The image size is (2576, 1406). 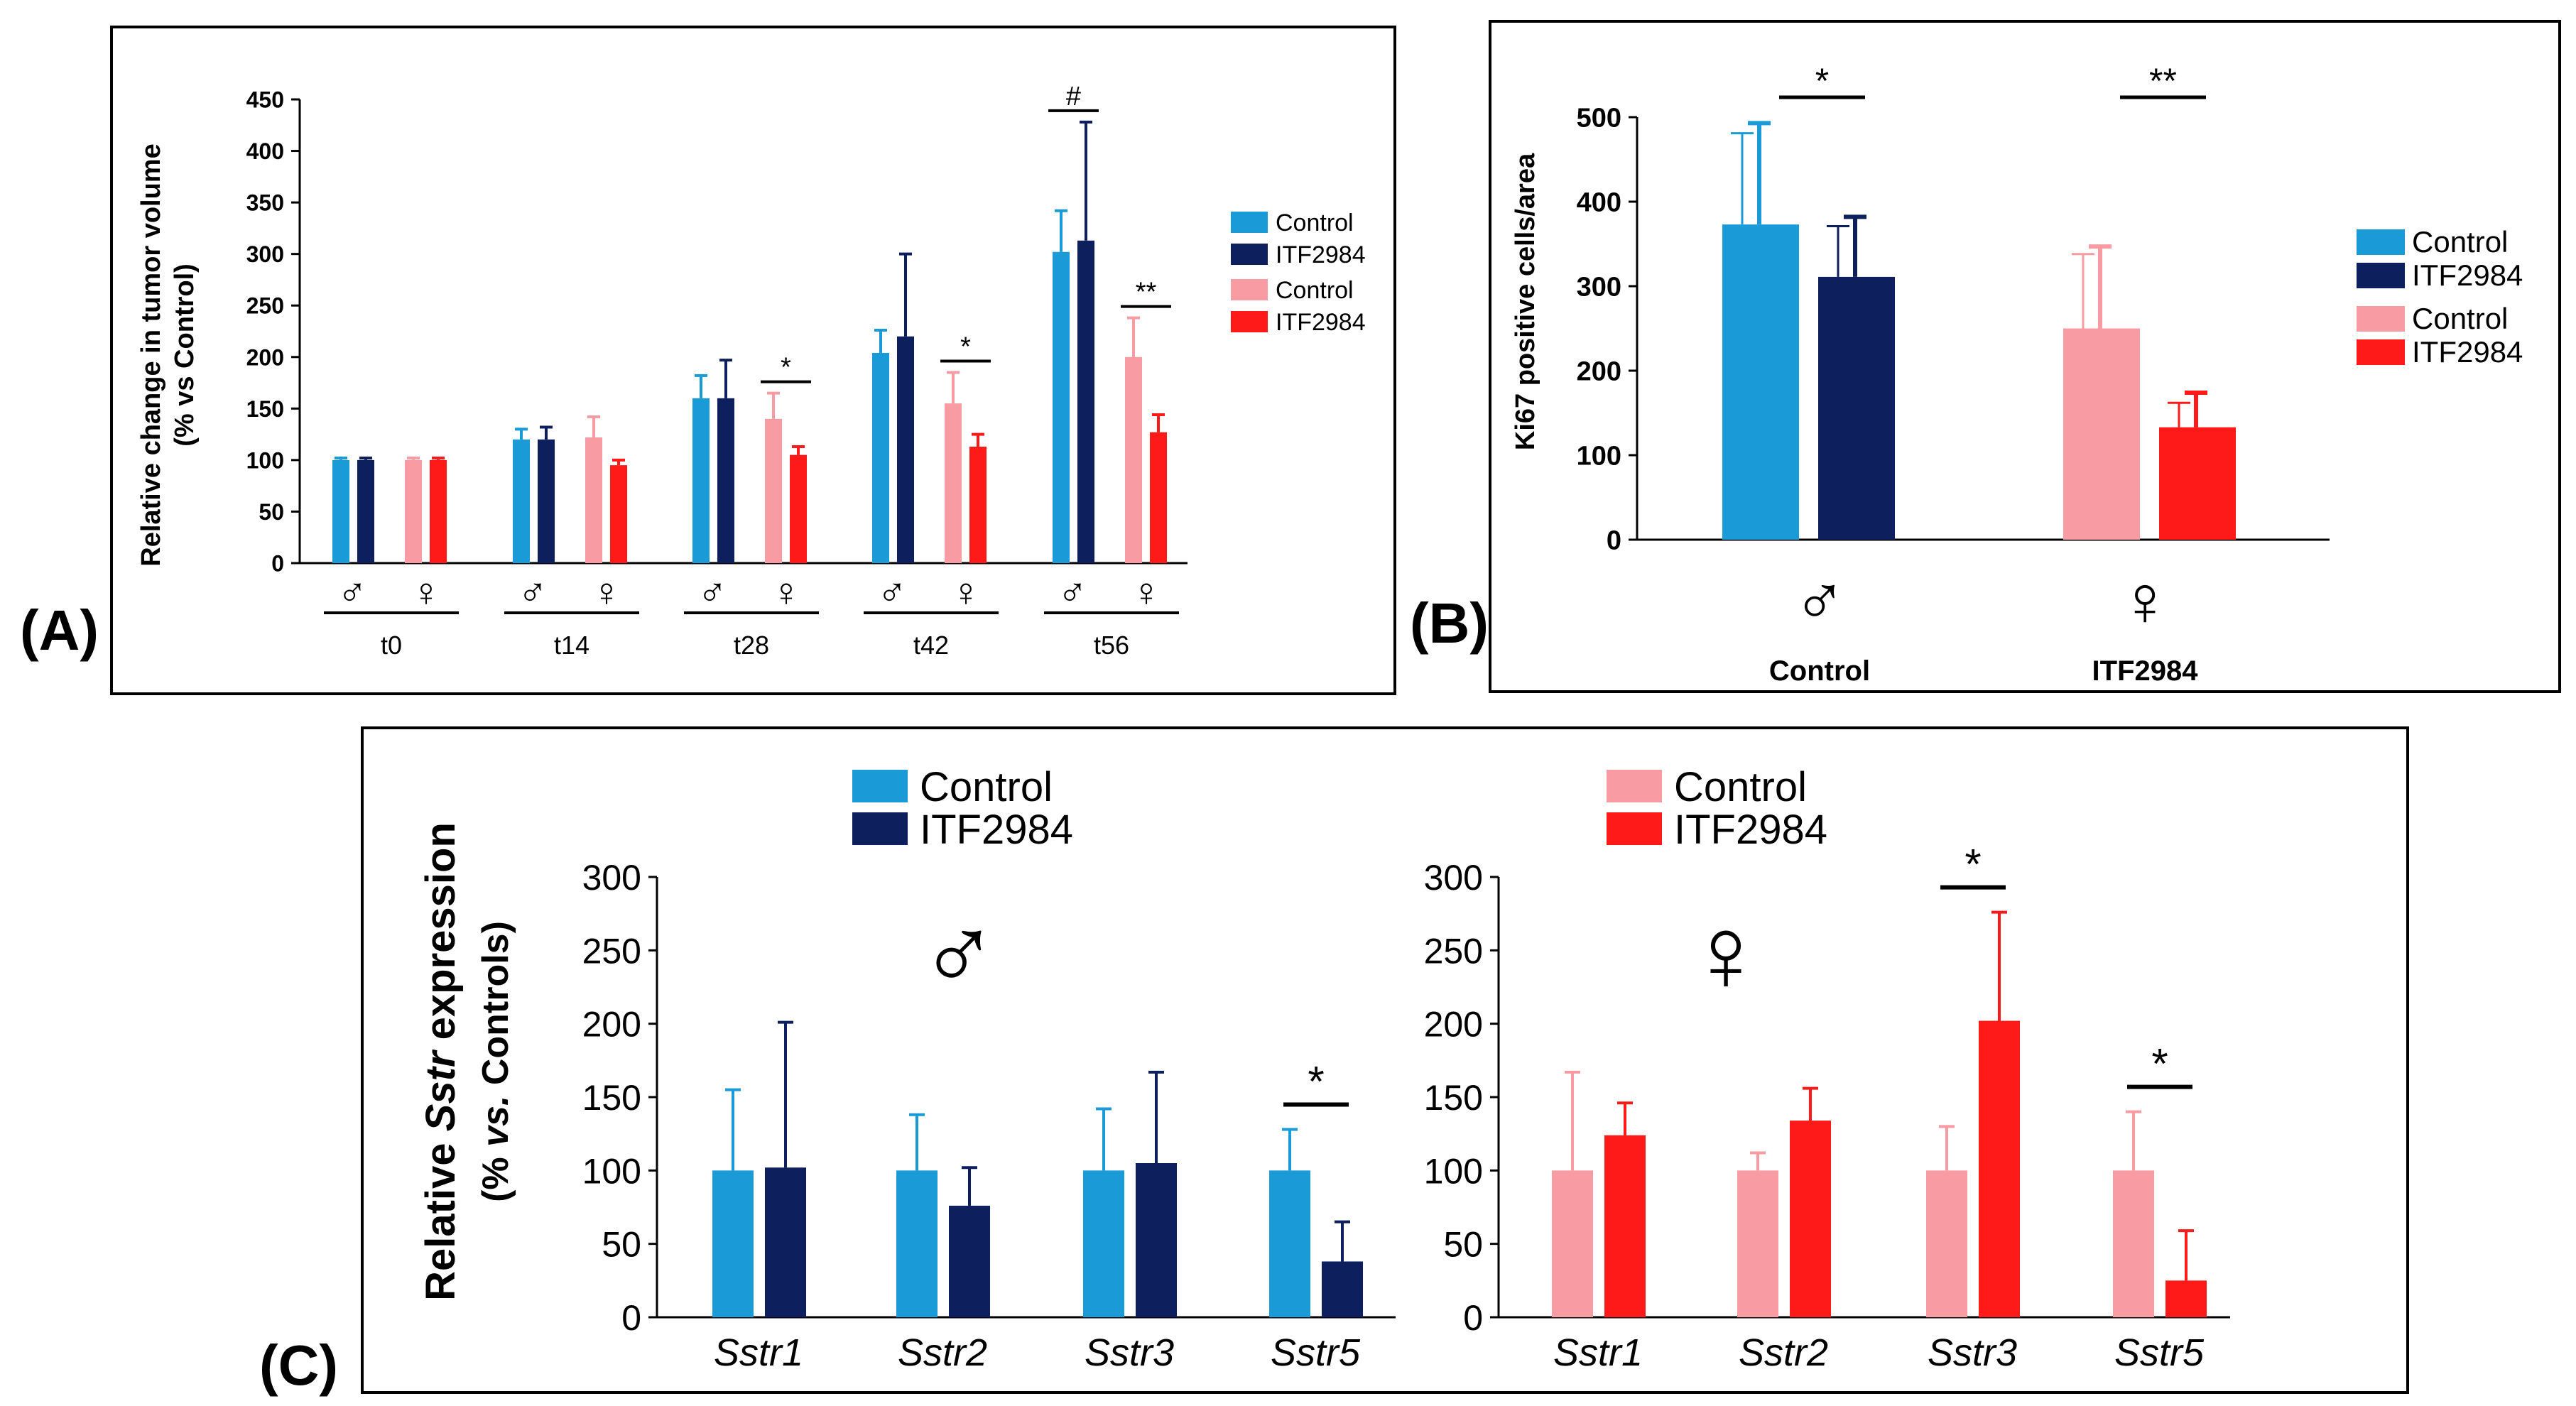 What do you see at coordinates (1315, 222) in the screenshot?
I see `chart-a-legend-label: Control` at bounding box center [1315, 222].